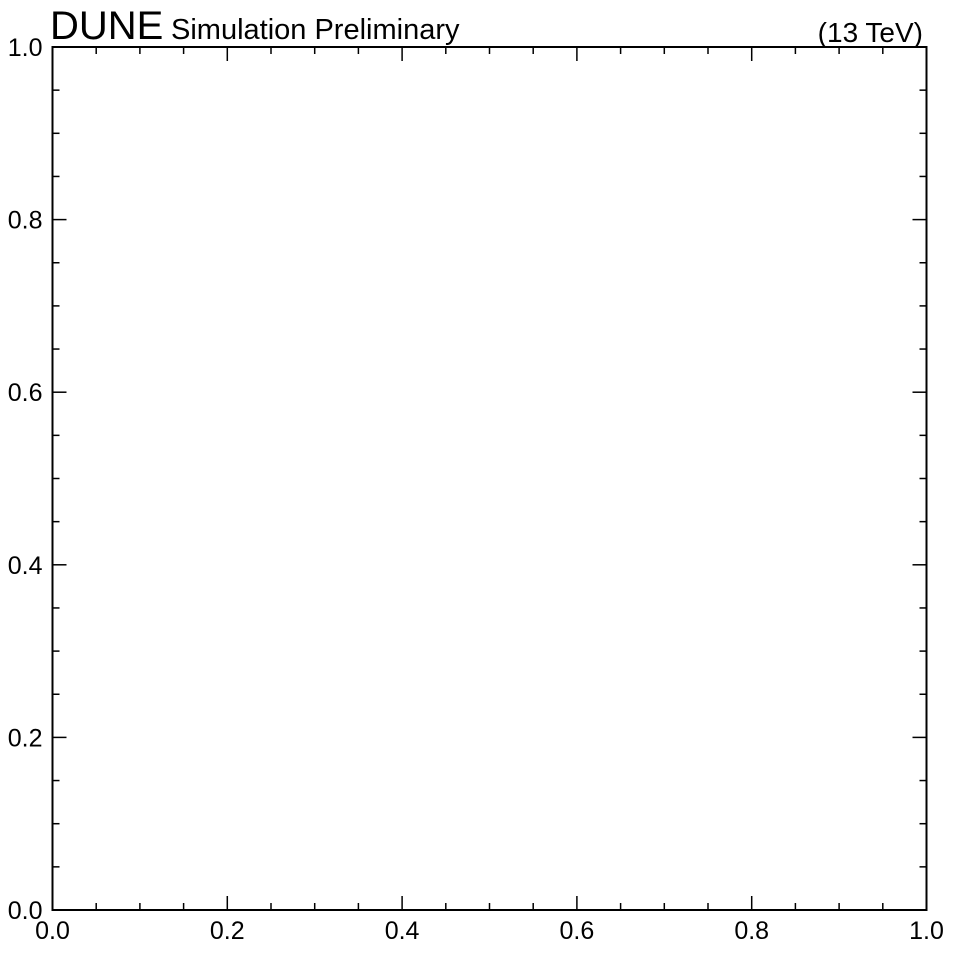 This screenshot has width=953, height=953. Describe the element at coordinates (25, 393) in the screenshot. I see `y-tick-label: 0.6` at that location.